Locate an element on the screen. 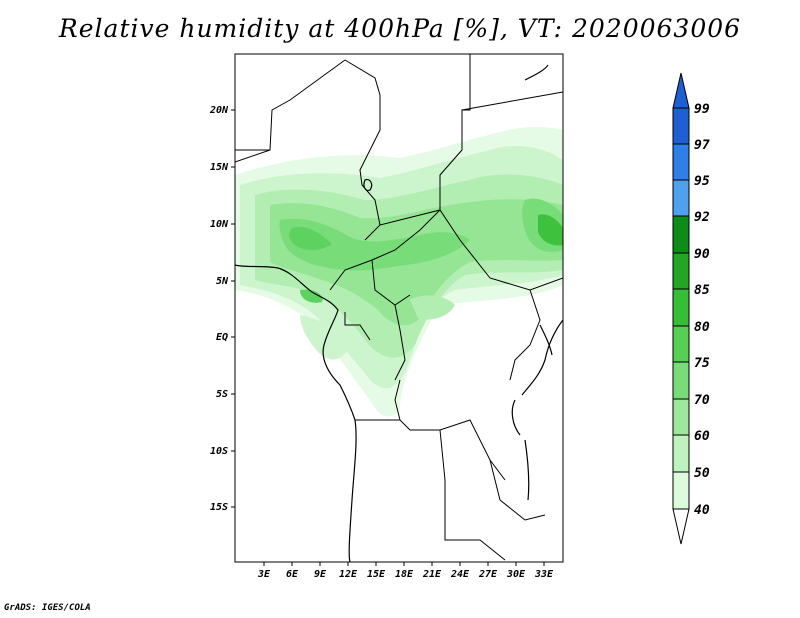 This screenshot has height=618, width=800. colorbar-label: 60 is located at coordinates (702, 436).